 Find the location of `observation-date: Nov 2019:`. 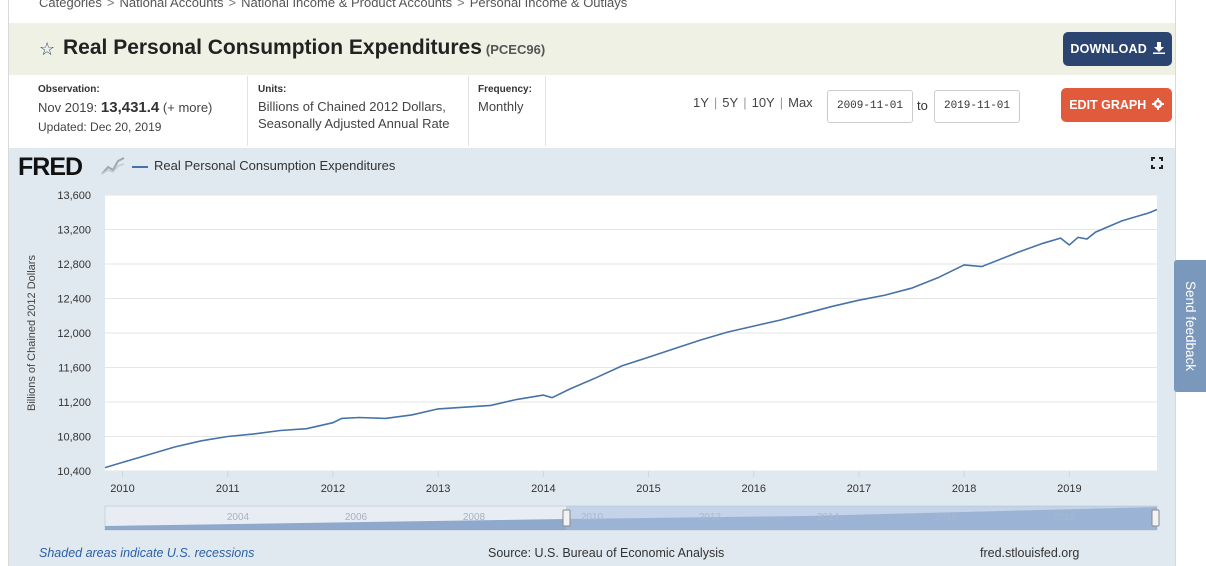

observation-date: Nov 2019: is located at coordinates (68, 107).